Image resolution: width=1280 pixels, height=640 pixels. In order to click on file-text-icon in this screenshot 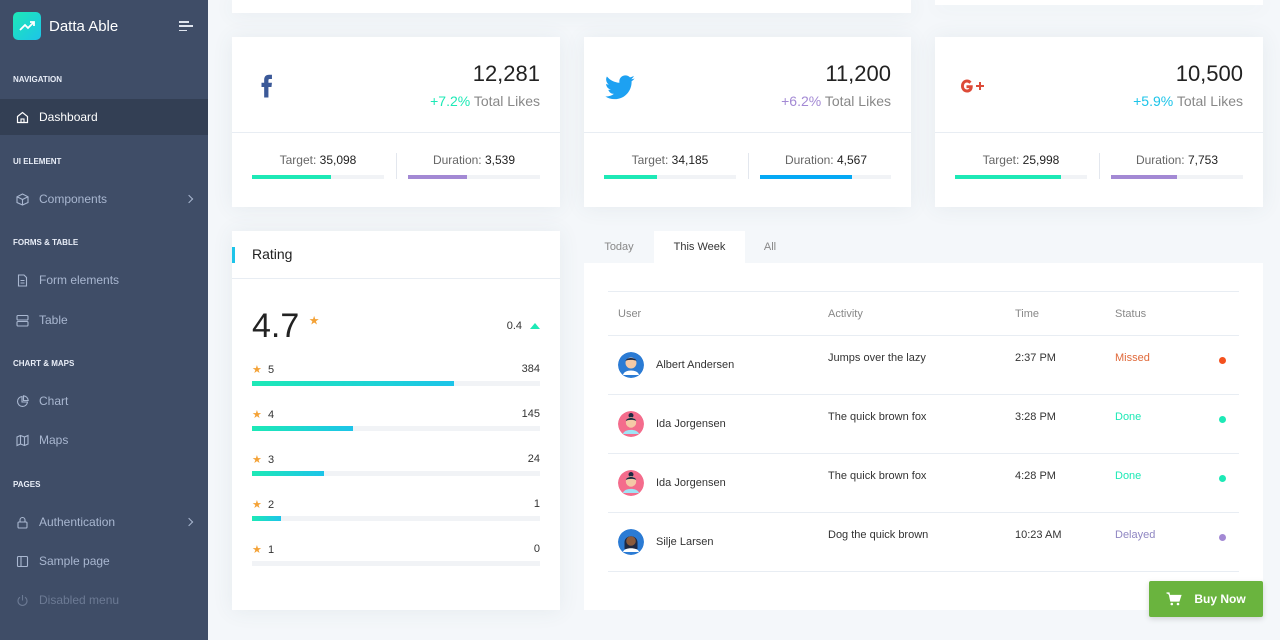, I will do `click(22, 280)`.